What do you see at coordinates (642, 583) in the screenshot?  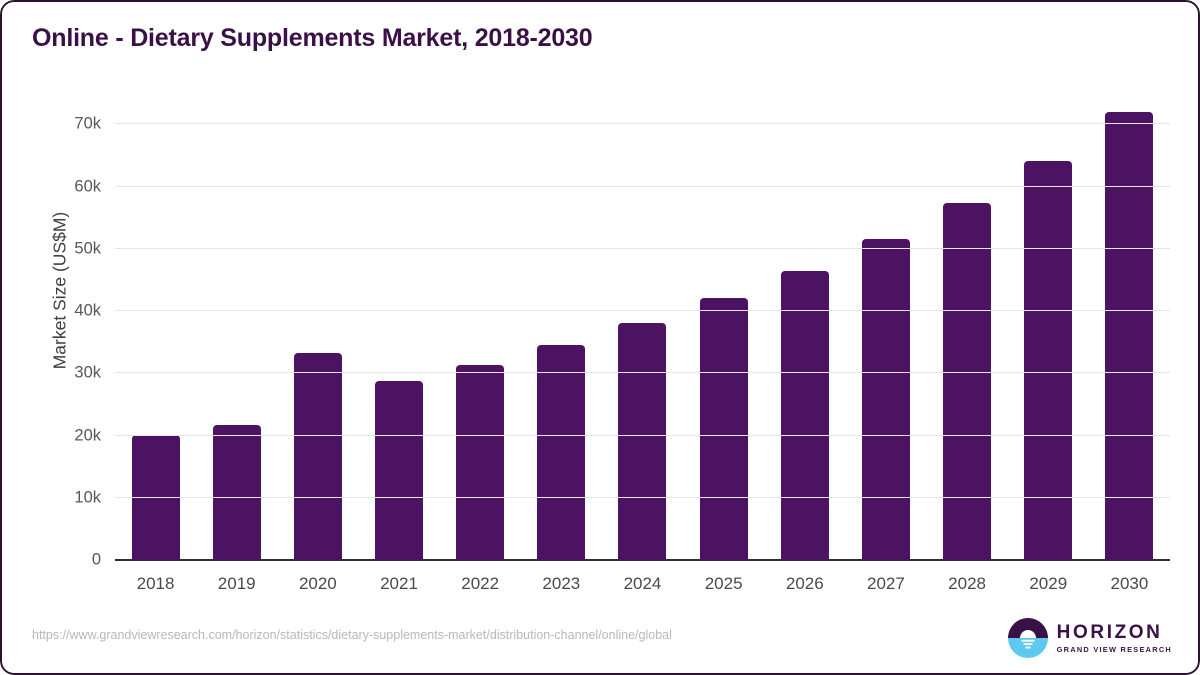 I see `x-axis-tick-label: 2024` at bounding box center [642, 583].